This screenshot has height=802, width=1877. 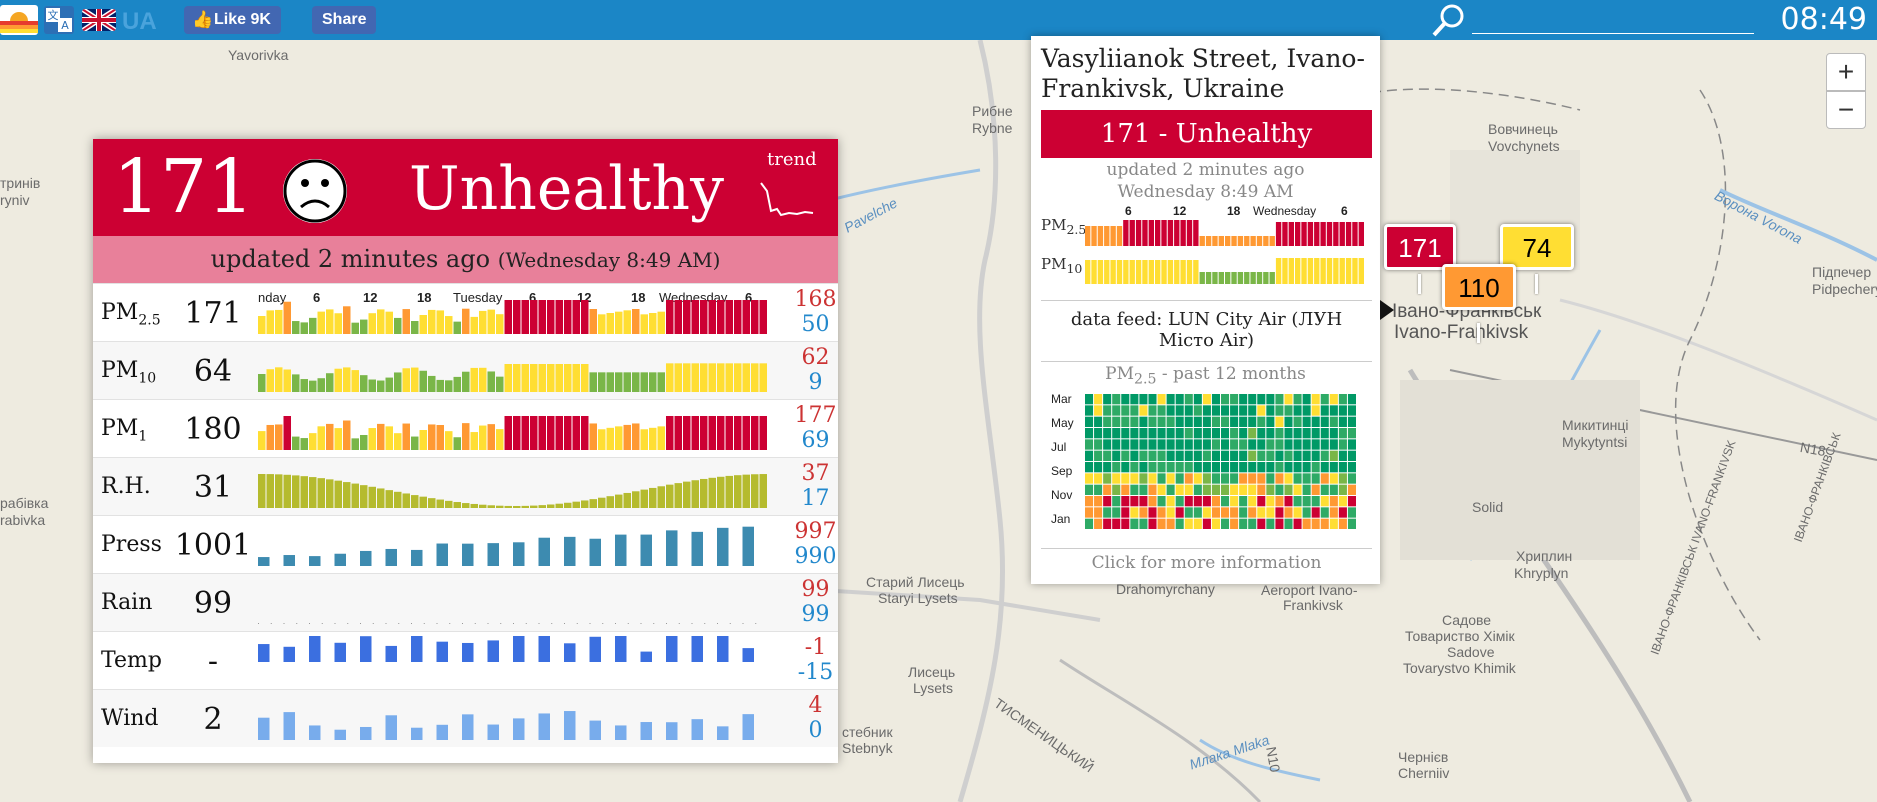 I want to click on map-label: Lysets, so click(x=933, y=688).